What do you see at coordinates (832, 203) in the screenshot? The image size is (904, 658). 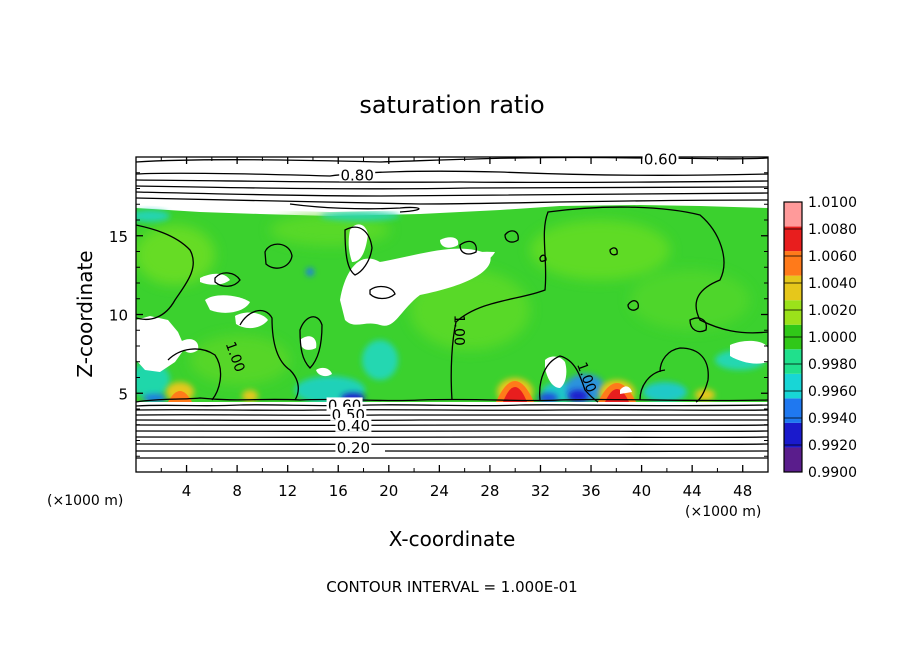 I see `colorbar-label: 1.0100` at bounding box center [832, 203].